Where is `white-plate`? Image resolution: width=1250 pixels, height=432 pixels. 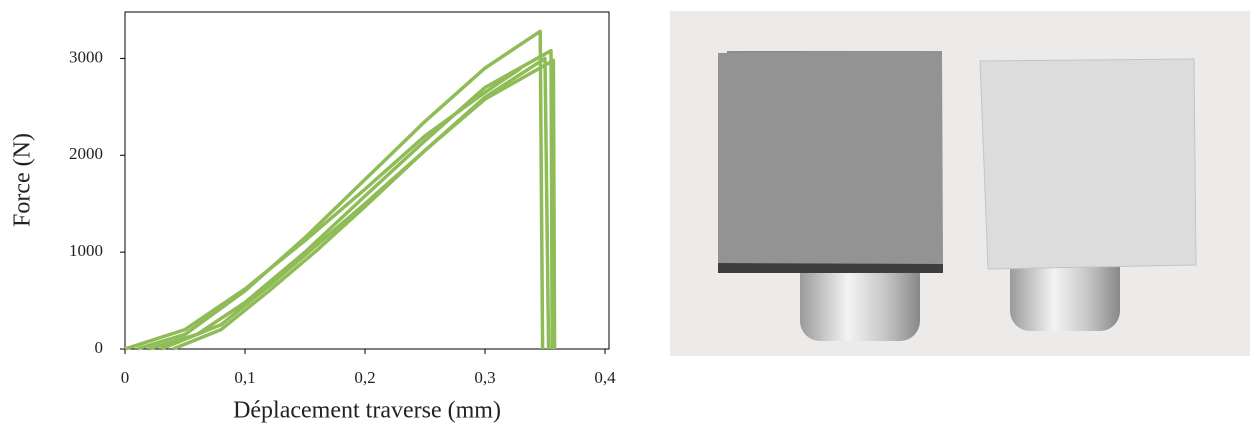
white-plate is located at coordinates (1088, 164).